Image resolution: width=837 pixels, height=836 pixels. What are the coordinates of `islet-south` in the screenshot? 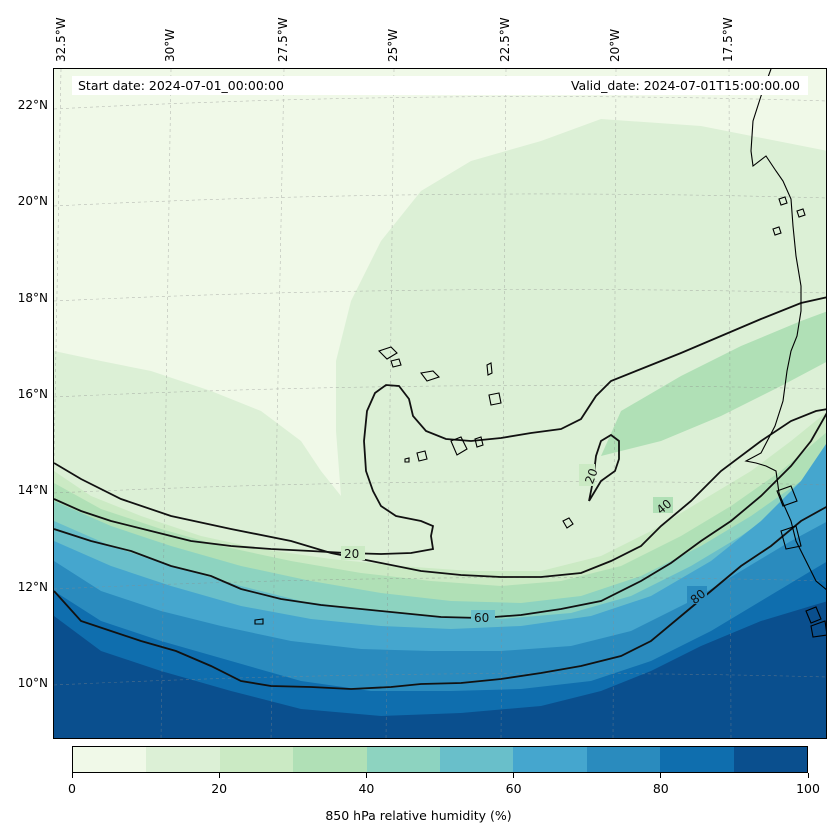 It's located at (259, 621).